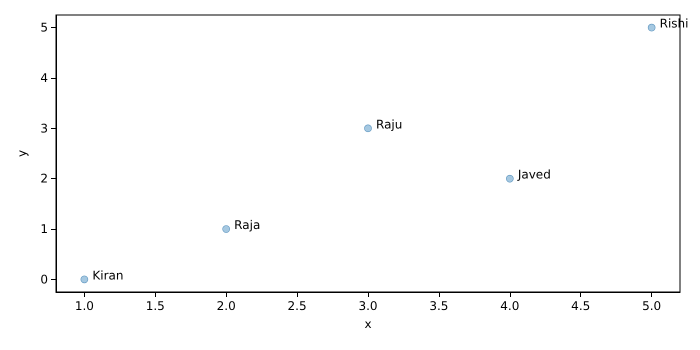  Describe the element at coordinates (22, 154) in the screenshot. I see `y-axis-title: y` at that location.